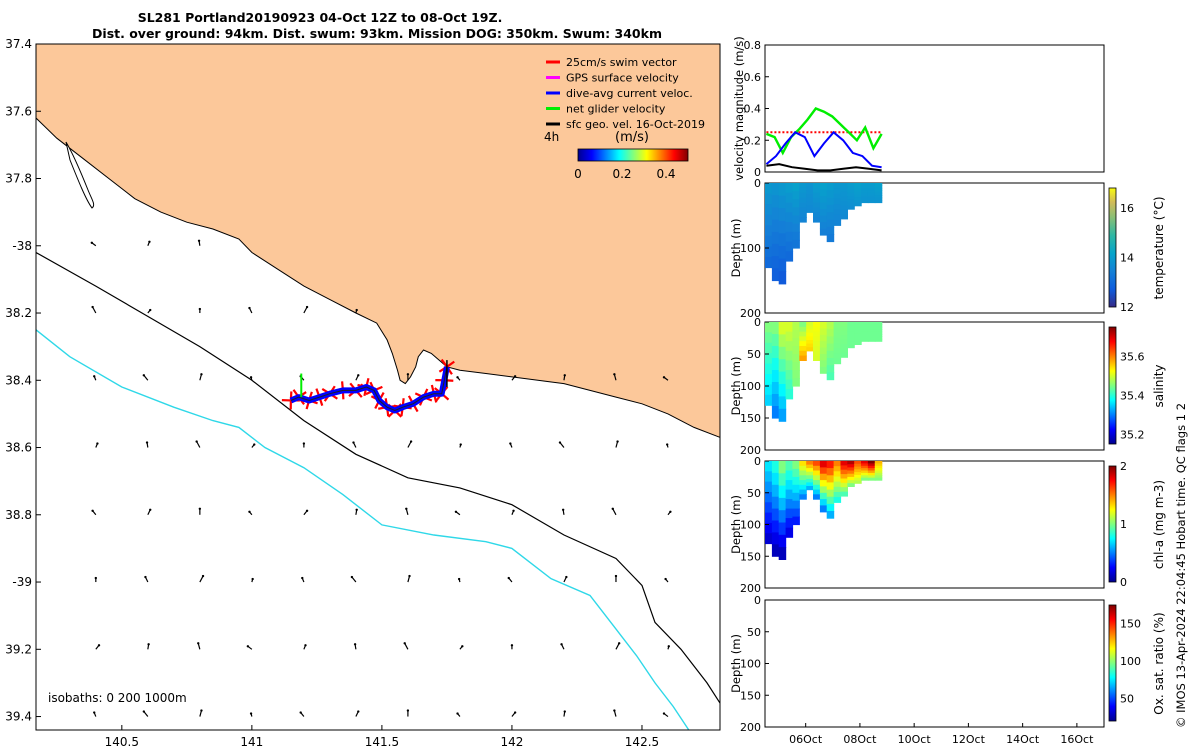 The width and height of the screenshot is (1200, 750). Describe the element at coordinates (1123, 524) in the screenshot. I see `colorbar-tick-label: 1` at that location.